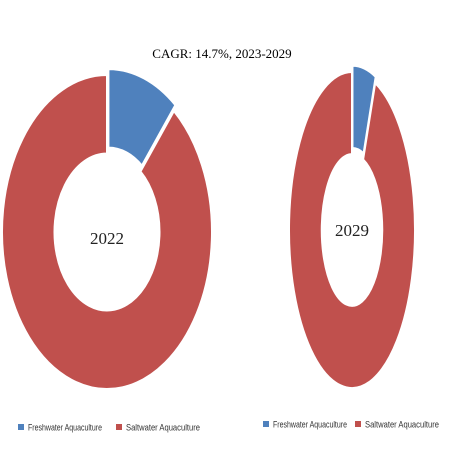 Image resolution: width=456 pixels, height=456 pixels. What do you see at coordinates (107, 238) in the screenshot?
I see `center-label: 2022` at bounding box center [107, 238].